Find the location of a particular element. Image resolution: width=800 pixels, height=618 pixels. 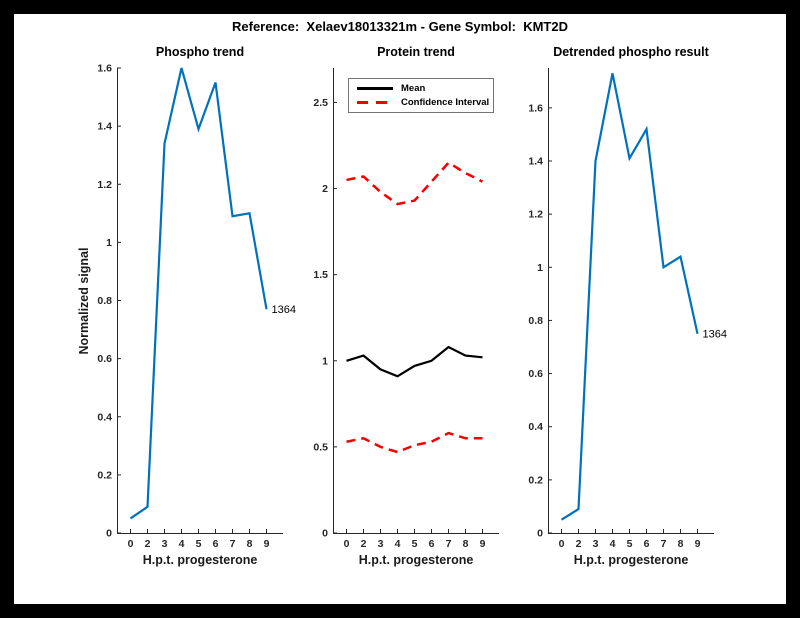

legend-label-confidence-interval: Confidence Interval is located at coordinates (445, 102).